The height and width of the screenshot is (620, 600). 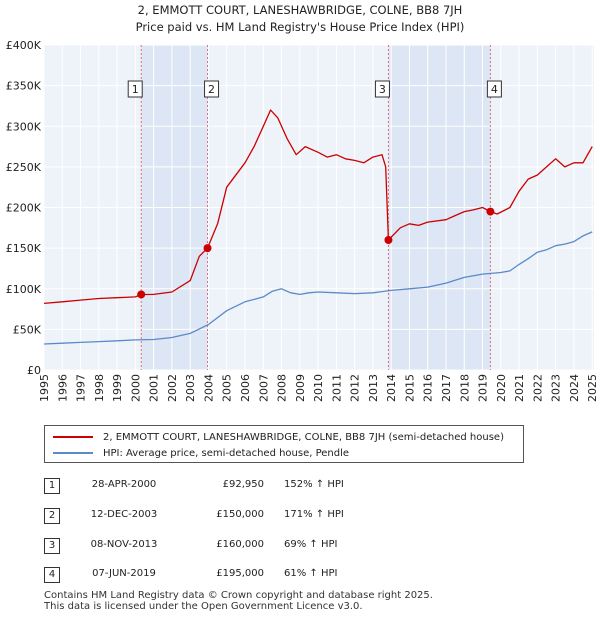 What do you see at coordinates (574, 388) in the screenshot?
I see `x-tick-label: 2024` at bounding box center [574, 388].